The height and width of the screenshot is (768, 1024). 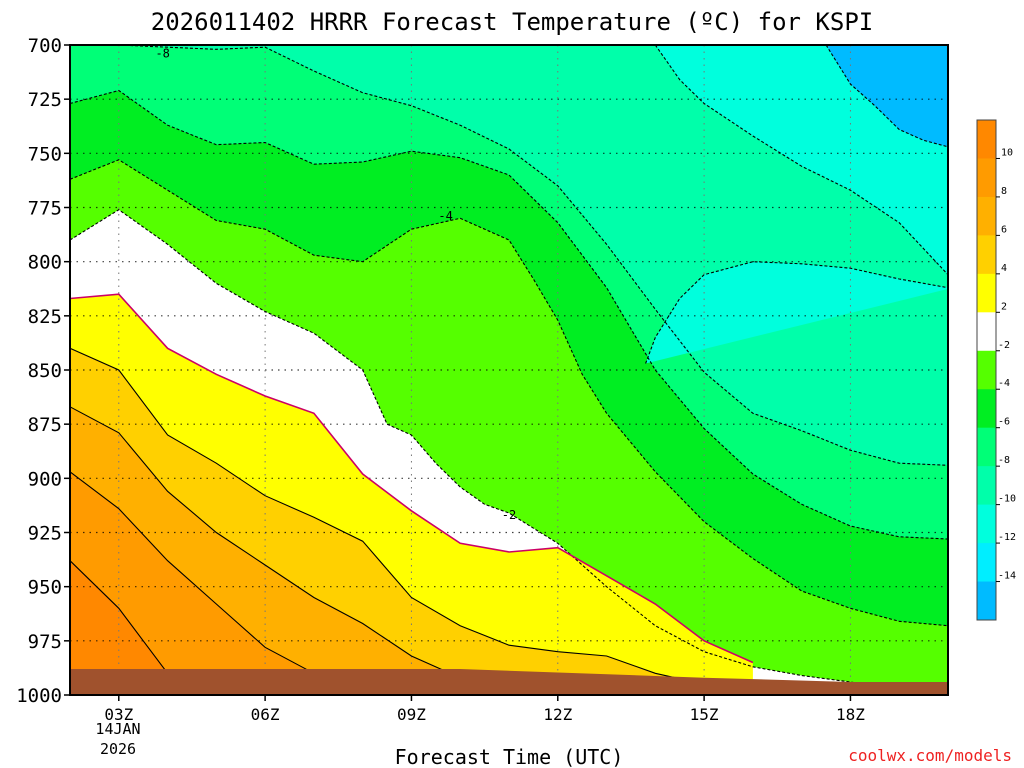 What do you see at coordinates (704, 714) in the screenshot?
I see `x-tick-label-15Z: 15Z` at bounding box center [704, 714].